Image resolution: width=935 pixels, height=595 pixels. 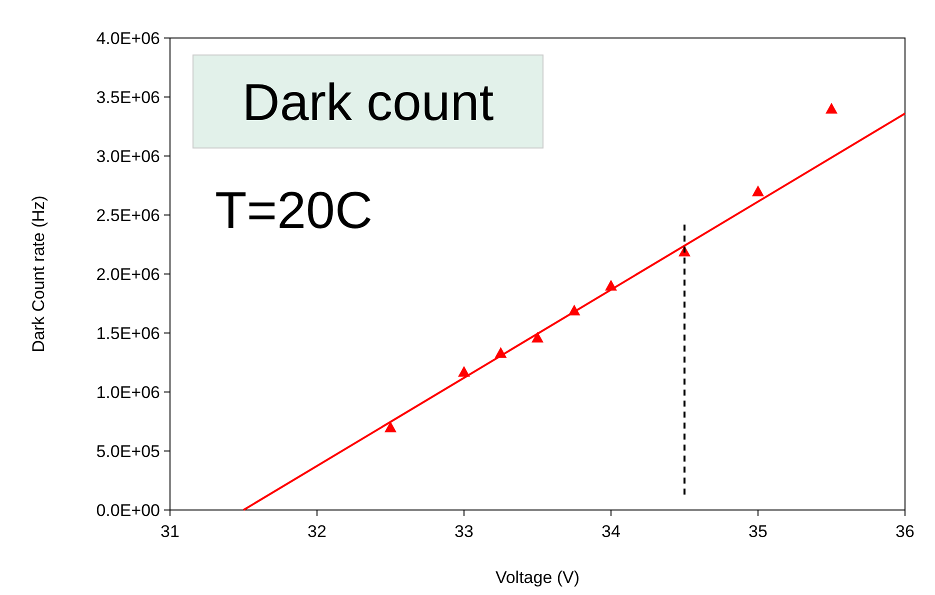 What do you see at coordinates (758, 531) in the screenshot?
I see `x-tick-label: 35` at bounding box center [758, 531].